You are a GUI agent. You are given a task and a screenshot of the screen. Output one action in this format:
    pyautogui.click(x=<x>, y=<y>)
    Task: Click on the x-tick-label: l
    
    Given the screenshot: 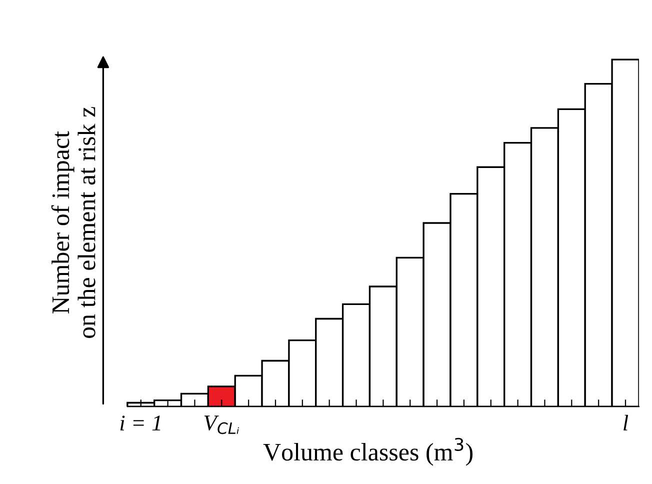 What is the action you would take?
    pyautogui.click(x=626, y=422)
    